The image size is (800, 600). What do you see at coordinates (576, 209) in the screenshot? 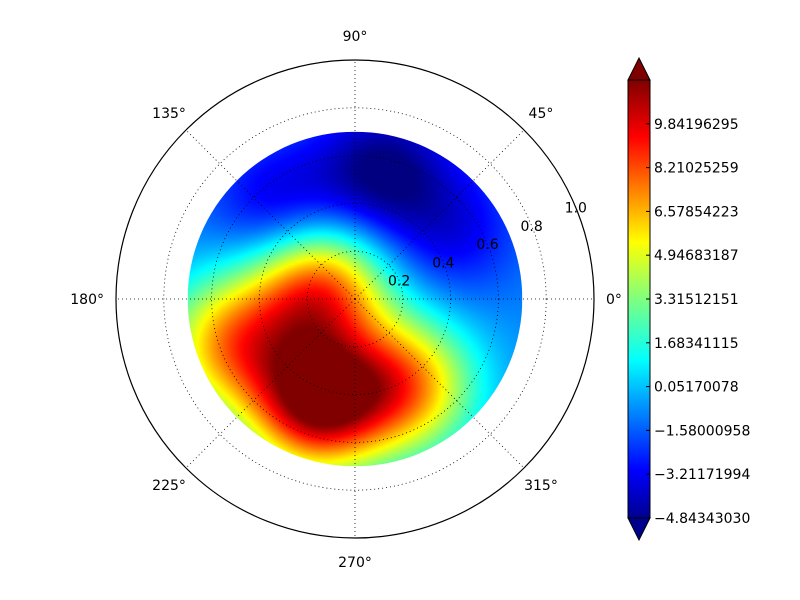
I see `r-tick-label: 1.0` at bounding box center [576, 209].